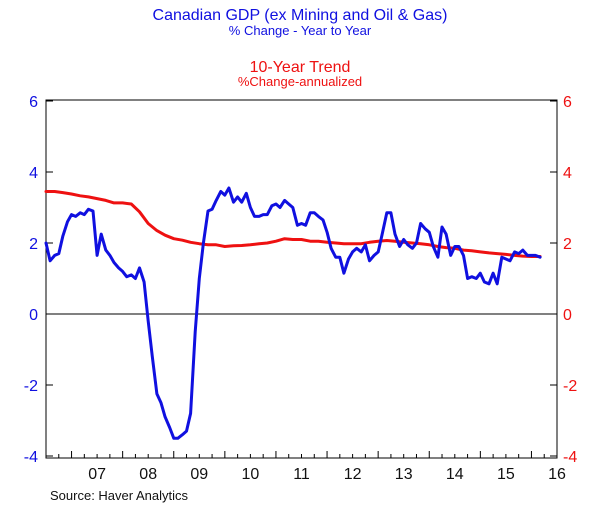  What do you see at coordinates (31, 457) in the screenshot?
I see `y-tick-label-left: -4` at bounding box center [31, 457].